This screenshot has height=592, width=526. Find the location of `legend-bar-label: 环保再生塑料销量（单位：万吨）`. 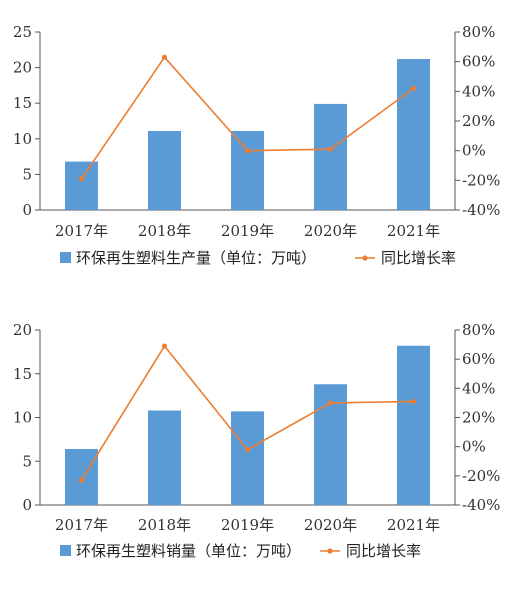

legend-bar-label: 环保再生塑料销量（单位：万吨） is located at coordinates (188, 551).